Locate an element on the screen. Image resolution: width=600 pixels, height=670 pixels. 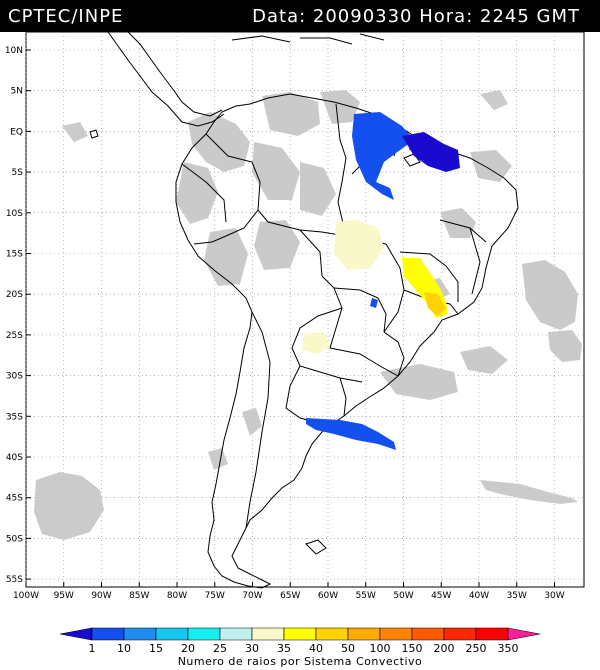
lon-label-45W: 45W is located at coordinates (441, 596).